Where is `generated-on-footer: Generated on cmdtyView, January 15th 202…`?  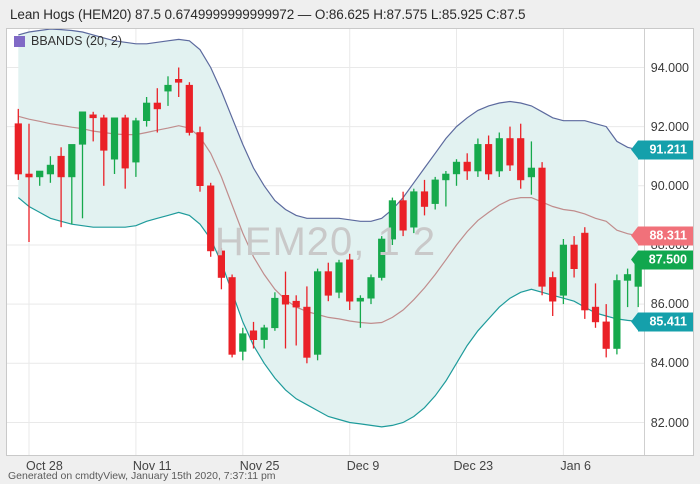 generated-on-footer: Generated on cmdtyView, January 15th 202… is located at coordinates (142, 476).